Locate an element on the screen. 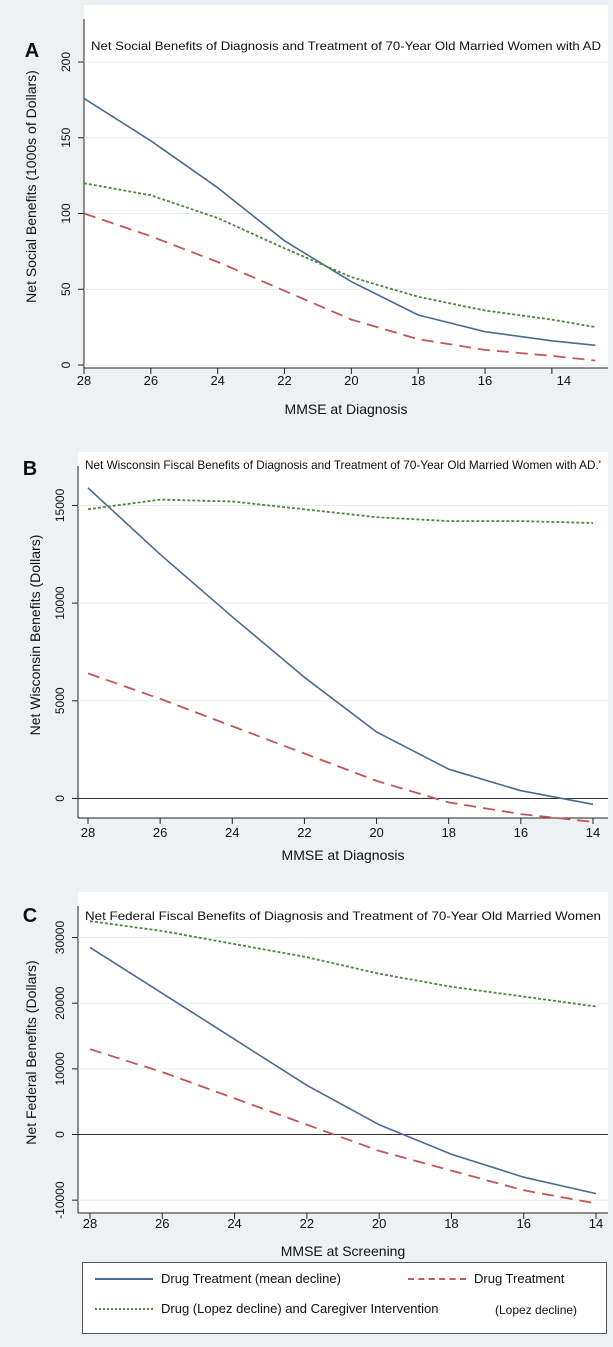  panel-c-y-tick-label: 30000 is located at coordinates (60, 938).